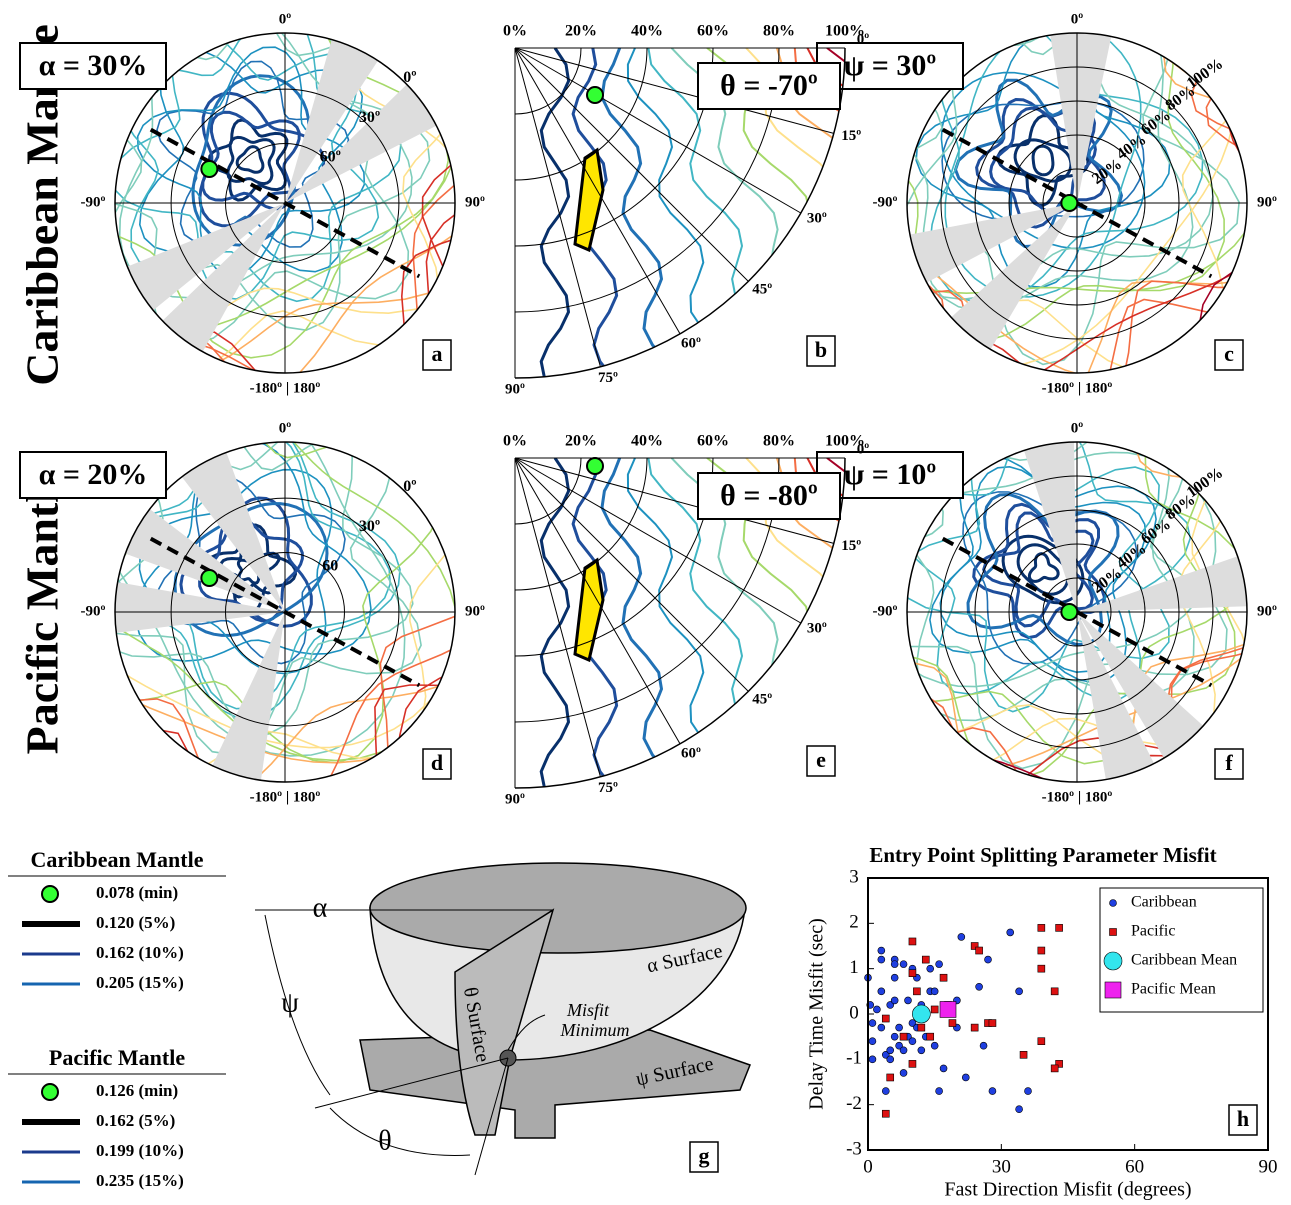 This screenshot has height=1205, width=1291. What do you see at coordinates (890, 474) in the screenshot?
I see `parameter-label: ψ = 10º` at bounding box center [890, 474].